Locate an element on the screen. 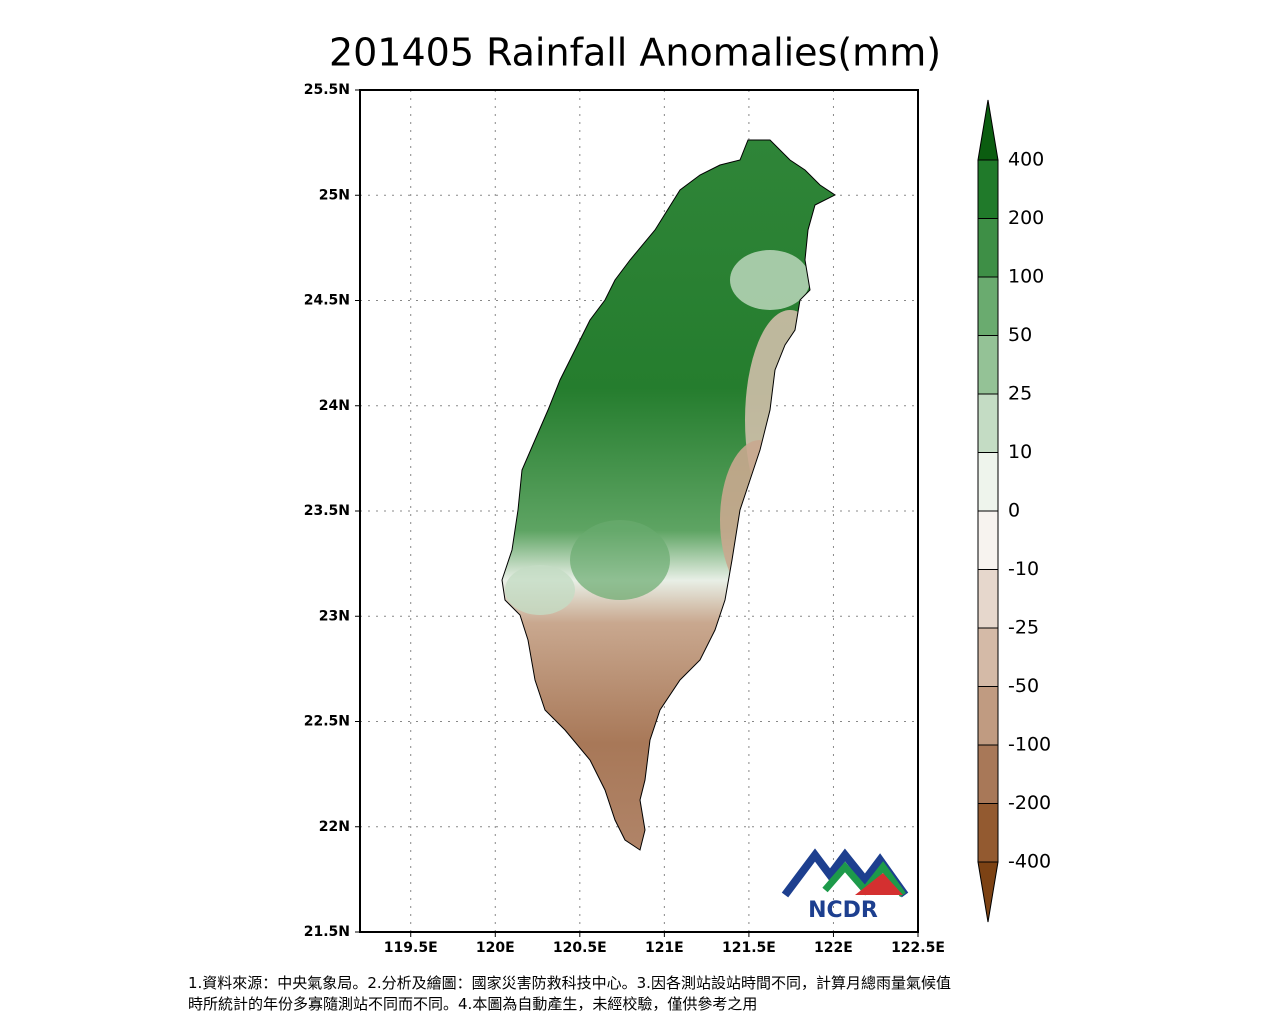 Image resolution: width=1280 pixels, height=1024 pixels. y-tick-label: 25.5N is located at coordinates (327, 90).